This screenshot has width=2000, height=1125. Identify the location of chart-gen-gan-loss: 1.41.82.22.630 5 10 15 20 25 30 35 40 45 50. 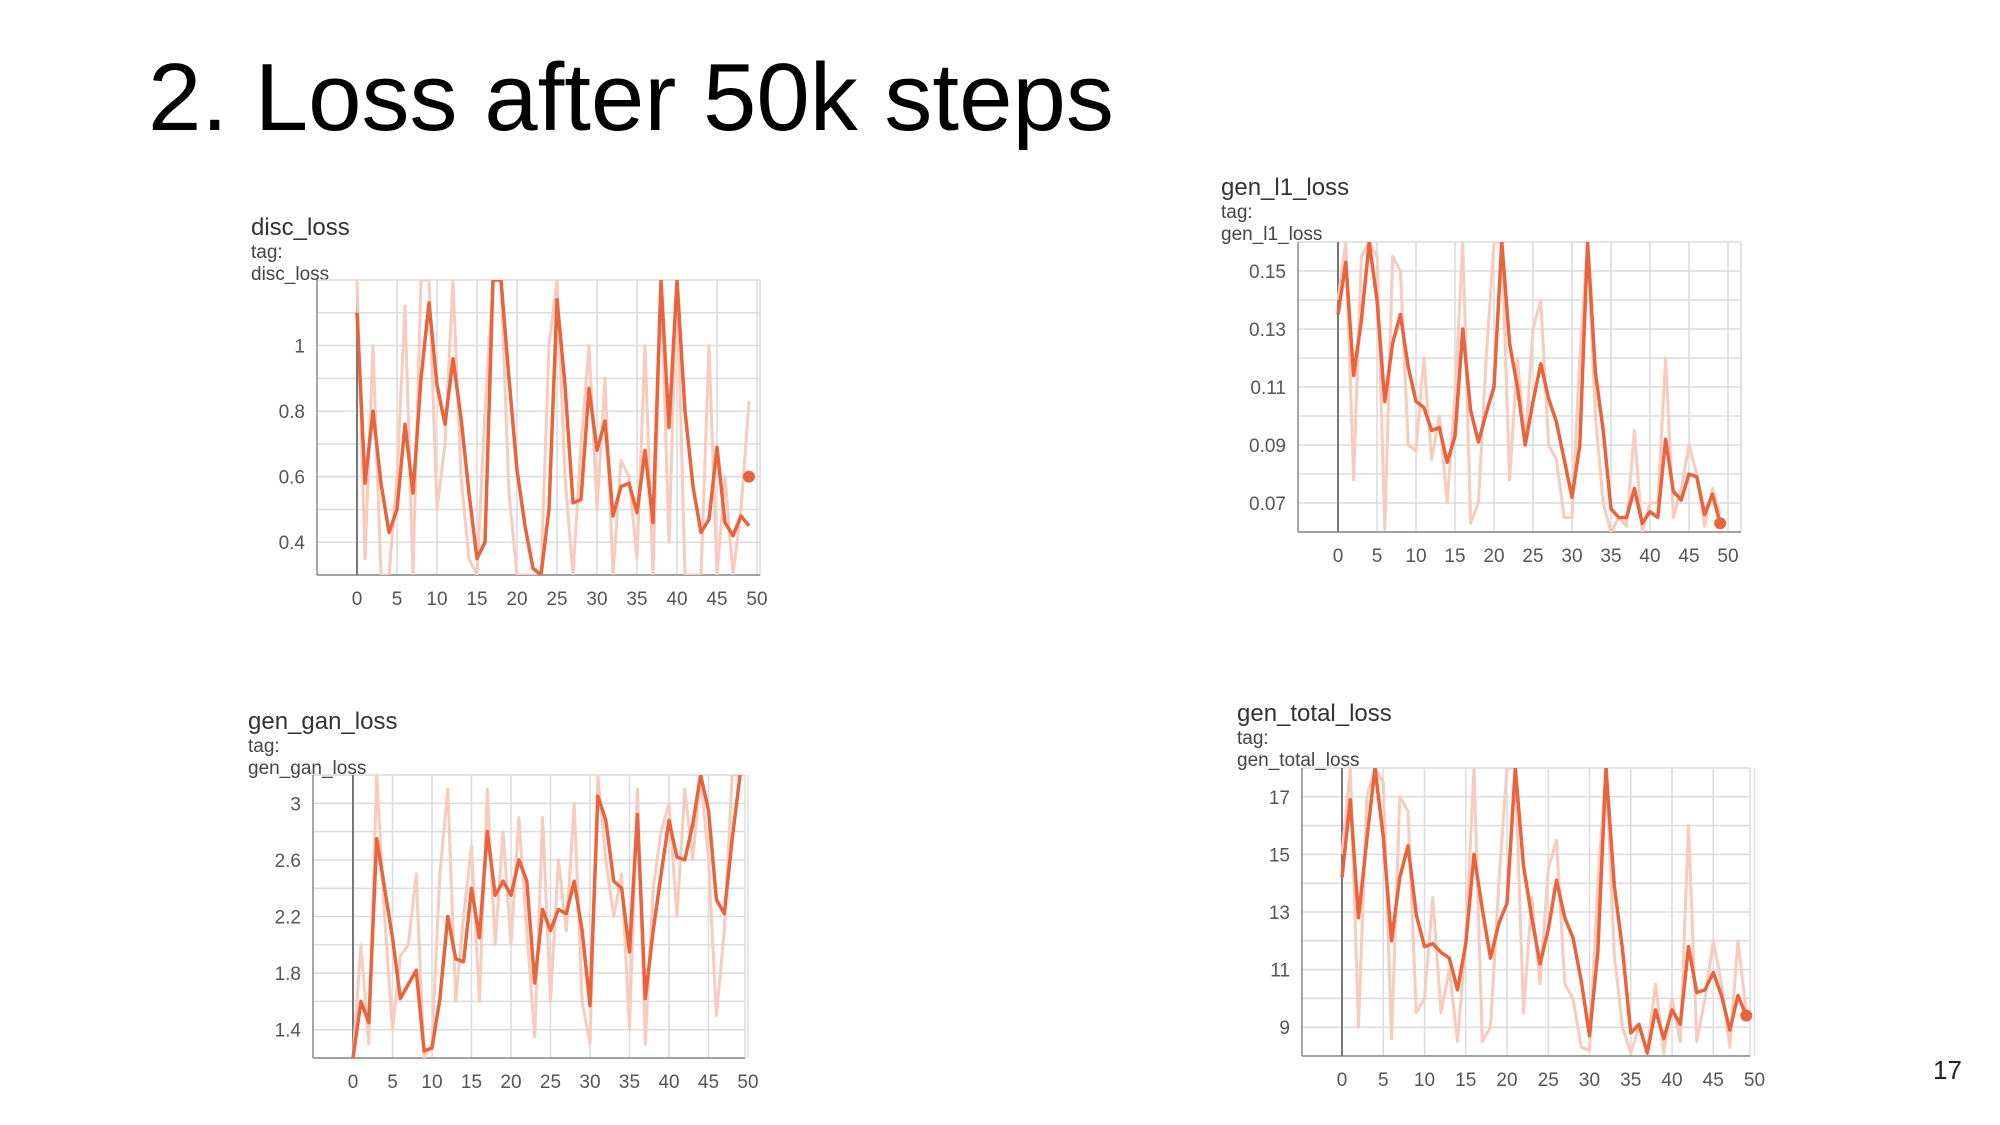
(517, 933).